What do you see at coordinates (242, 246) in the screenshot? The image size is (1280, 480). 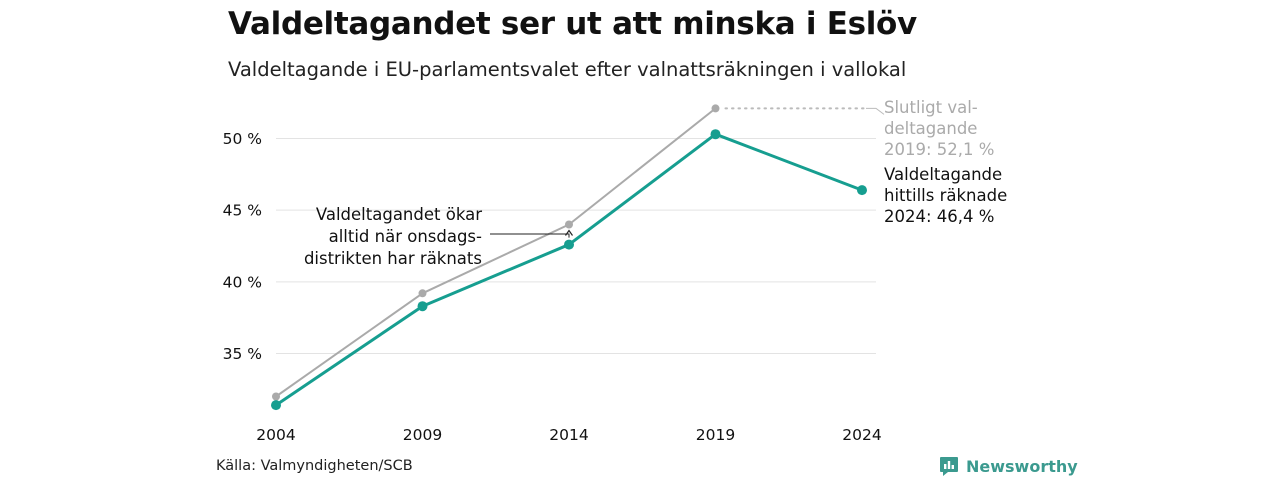 I see `y-axis-ticks: 35 % 40 % 45 % 50 %` at bounding box center [242, 246].